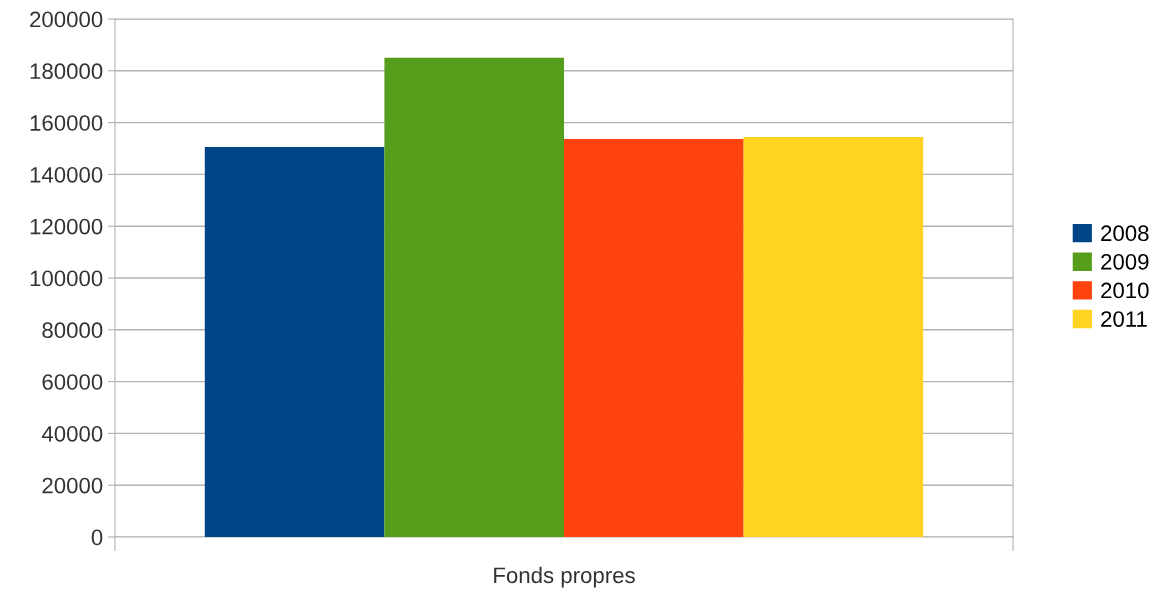 This screenshot has width=1162, height=592. Describe the element at coordinates (1125, 261) in the screenshot. I see `legend-label: 2009` at that location.